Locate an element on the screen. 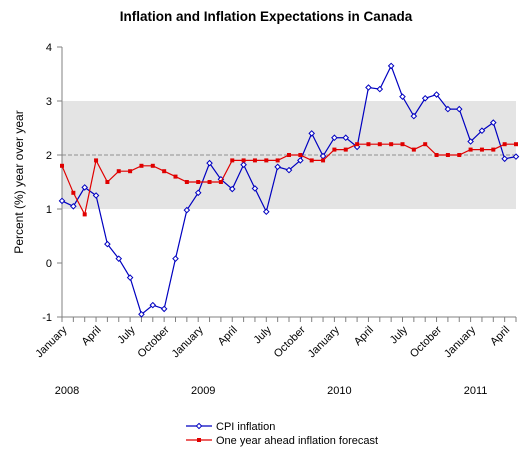 The image size is (530, 455). series-inflation-forecast is located at coordinates (289, 179).